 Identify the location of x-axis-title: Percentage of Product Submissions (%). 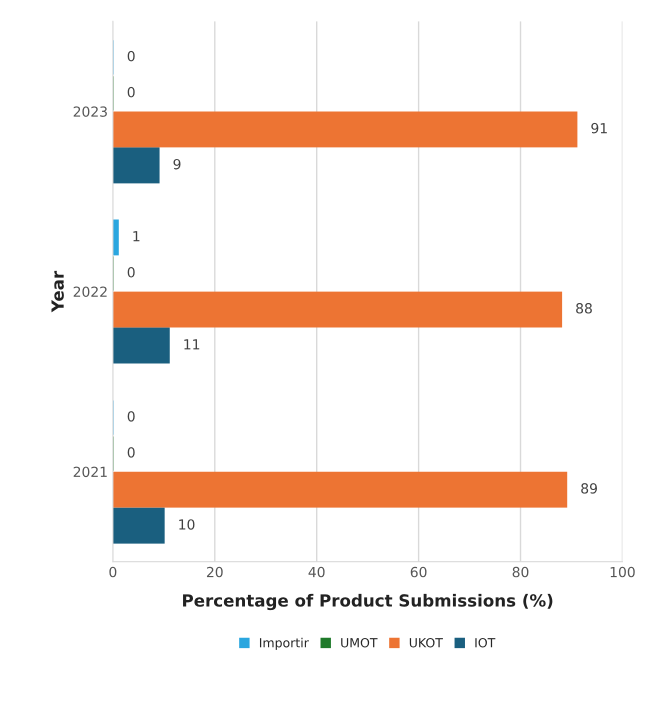
(367, 602).